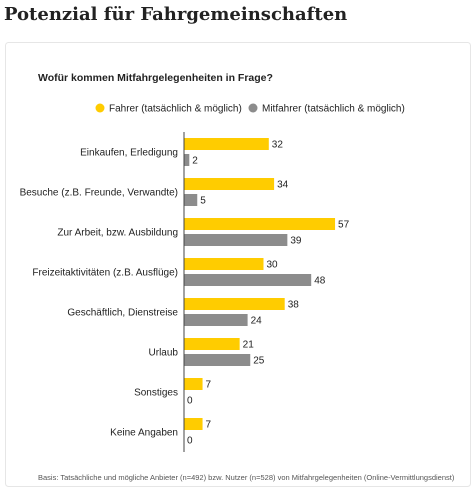 The height and width of the screenshot is (492, 473). I want to click on category-label: Geschäftlich, Dienstreise, so click(122, 313).